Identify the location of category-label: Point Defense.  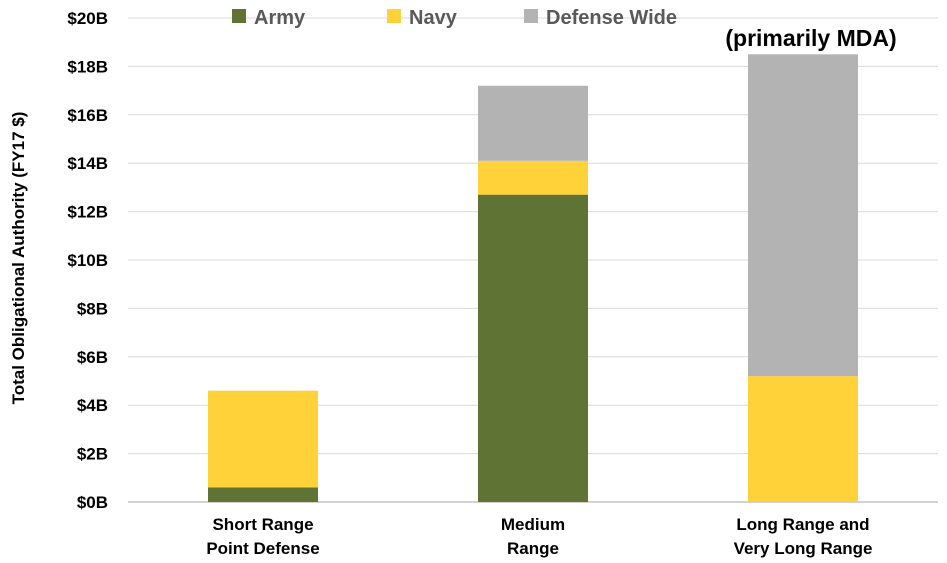
(262, 548).